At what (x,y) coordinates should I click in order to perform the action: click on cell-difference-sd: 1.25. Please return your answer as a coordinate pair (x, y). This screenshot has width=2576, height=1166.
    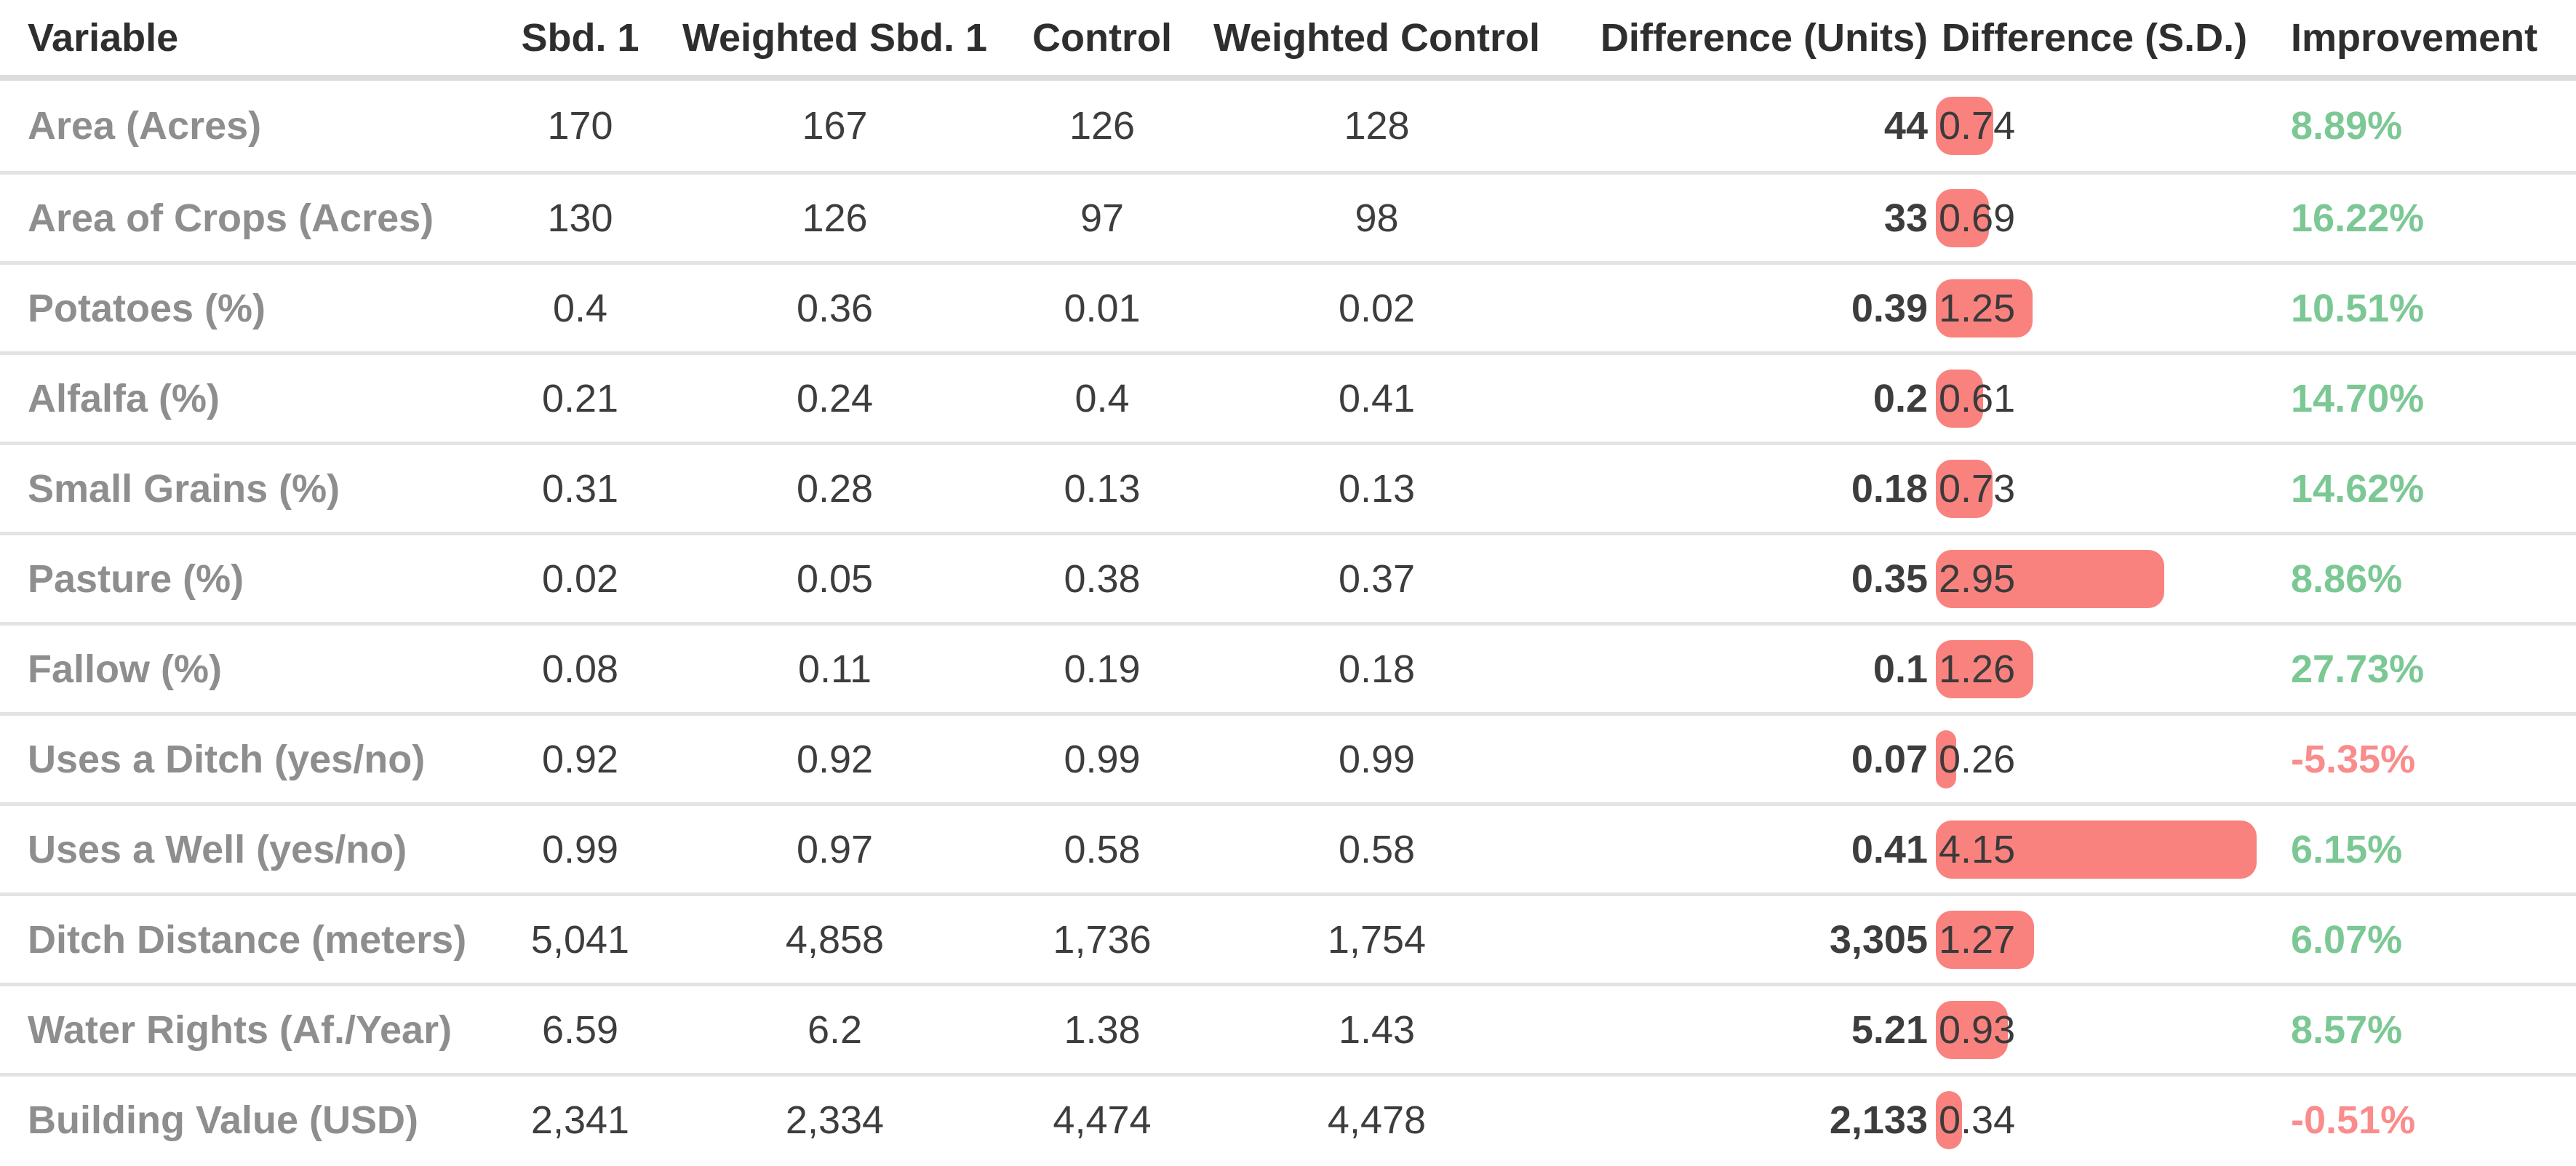
    Looking at the image, I should click on (2106, 308).